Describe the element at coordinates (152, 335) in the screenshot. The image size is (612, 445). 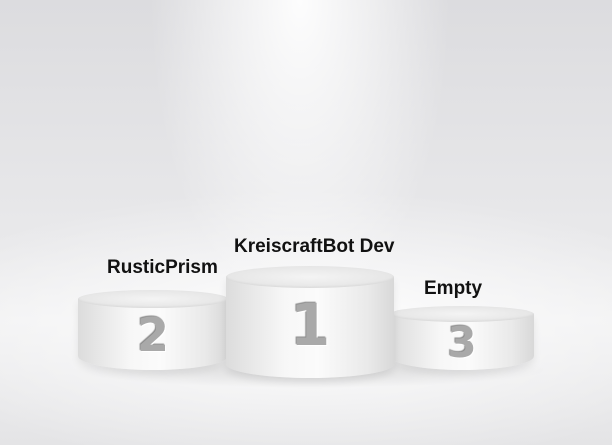
I see `rank-number-second: 2` at that location.